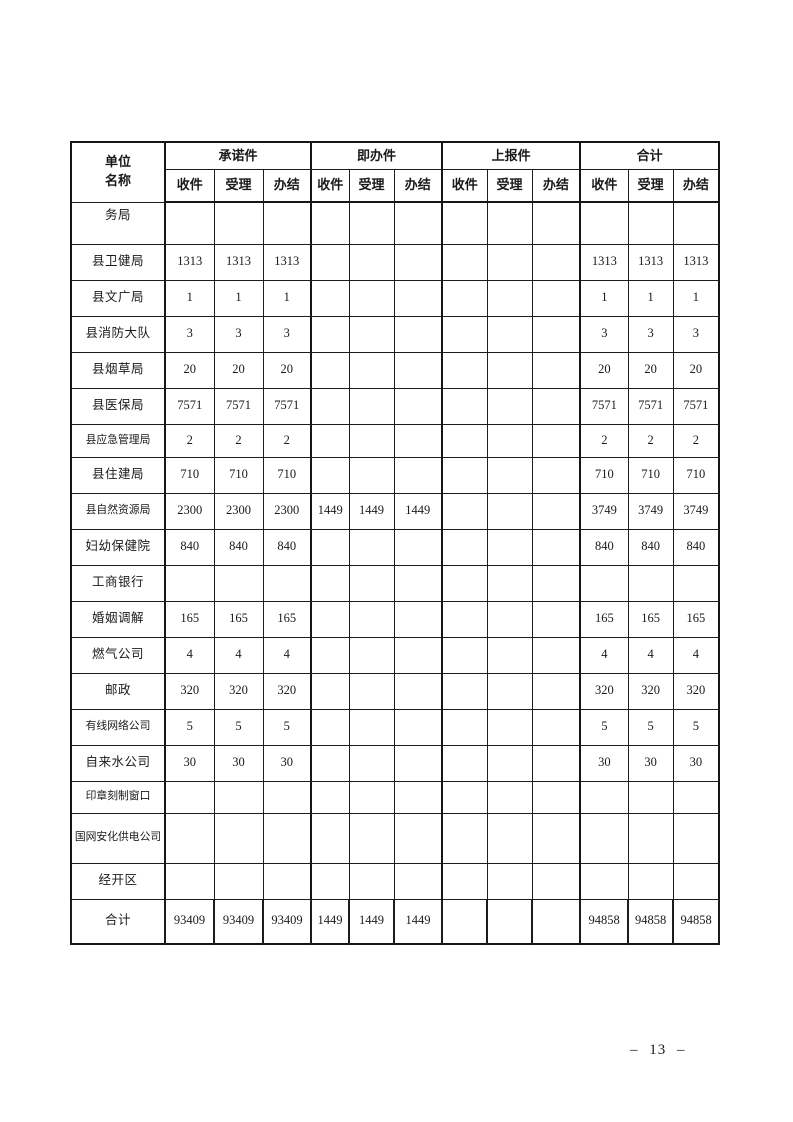 The height and width of the screenshot is (1122, 793). I want to click on table-row: 县应急管理局 2 2 2 2 2 2, so click(395, 440).